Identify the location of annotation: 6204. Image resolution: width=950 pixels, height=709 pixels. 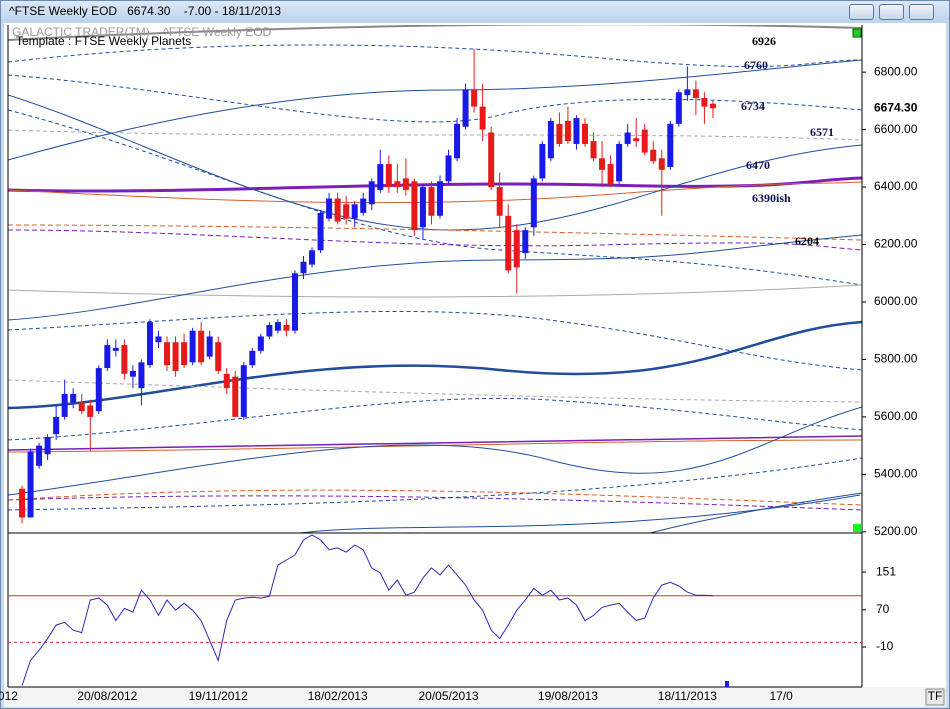
(807, 241).